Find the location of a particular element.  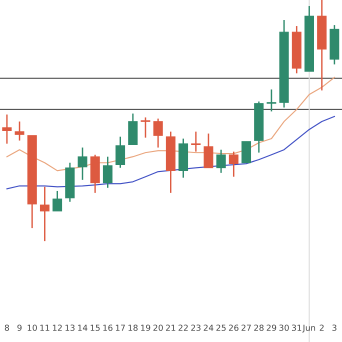

x-tick-label: 17 is located at coordinates (120, 327).